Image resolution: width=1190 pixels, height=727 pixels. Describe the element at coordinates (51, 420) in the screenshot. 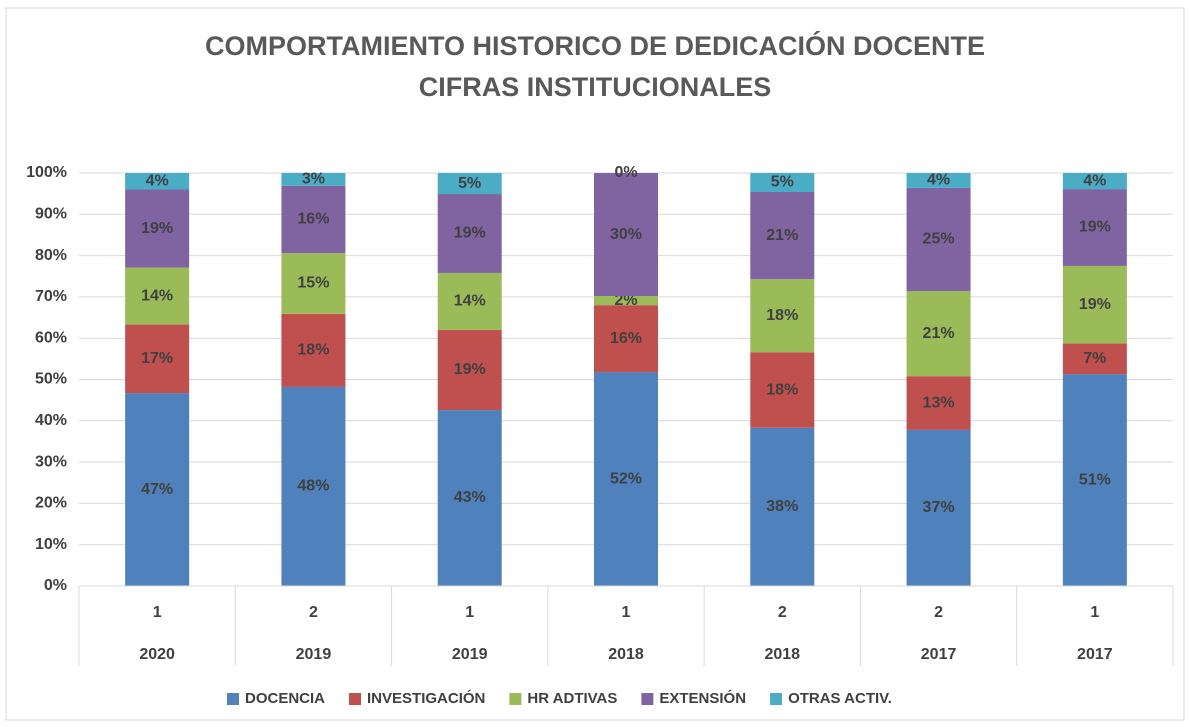

I see `y-tick-label: 40%` at that location.